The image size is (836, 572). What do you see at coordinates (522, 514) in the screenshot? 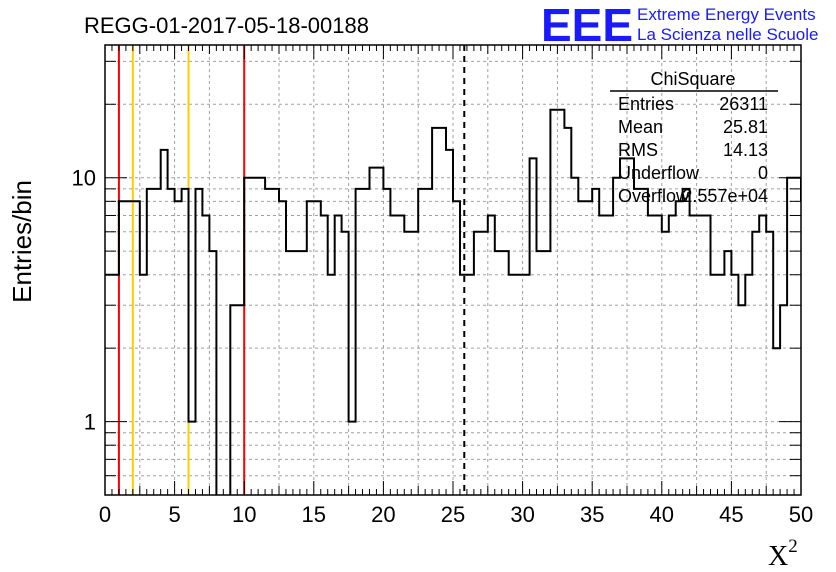
I see `x-tick-label: 30` at bounding box center [522, 514].